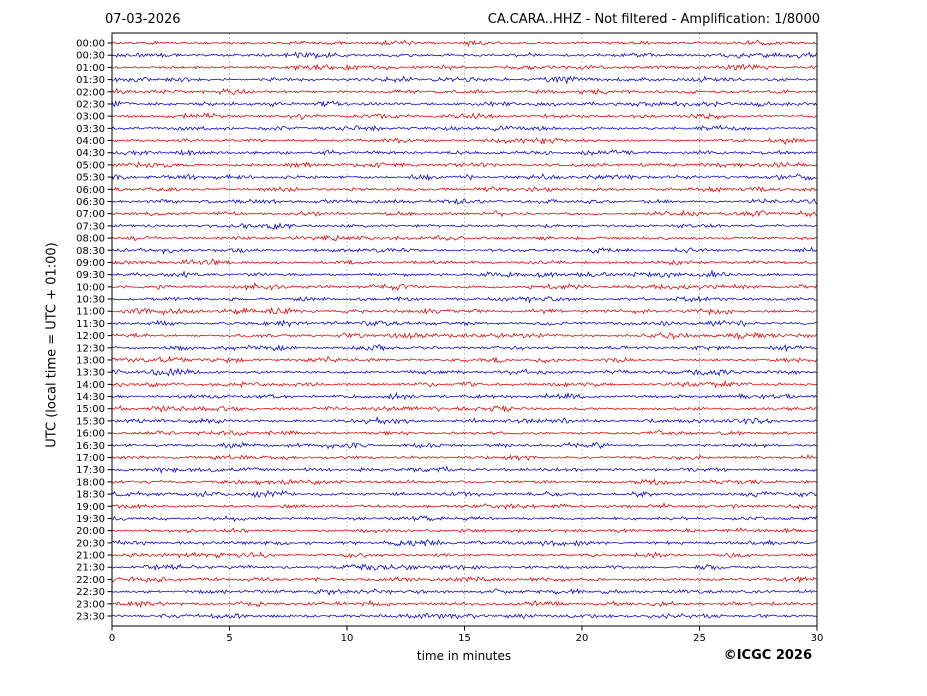  I want to click on svg-text: 03:30, so click(90, 129).